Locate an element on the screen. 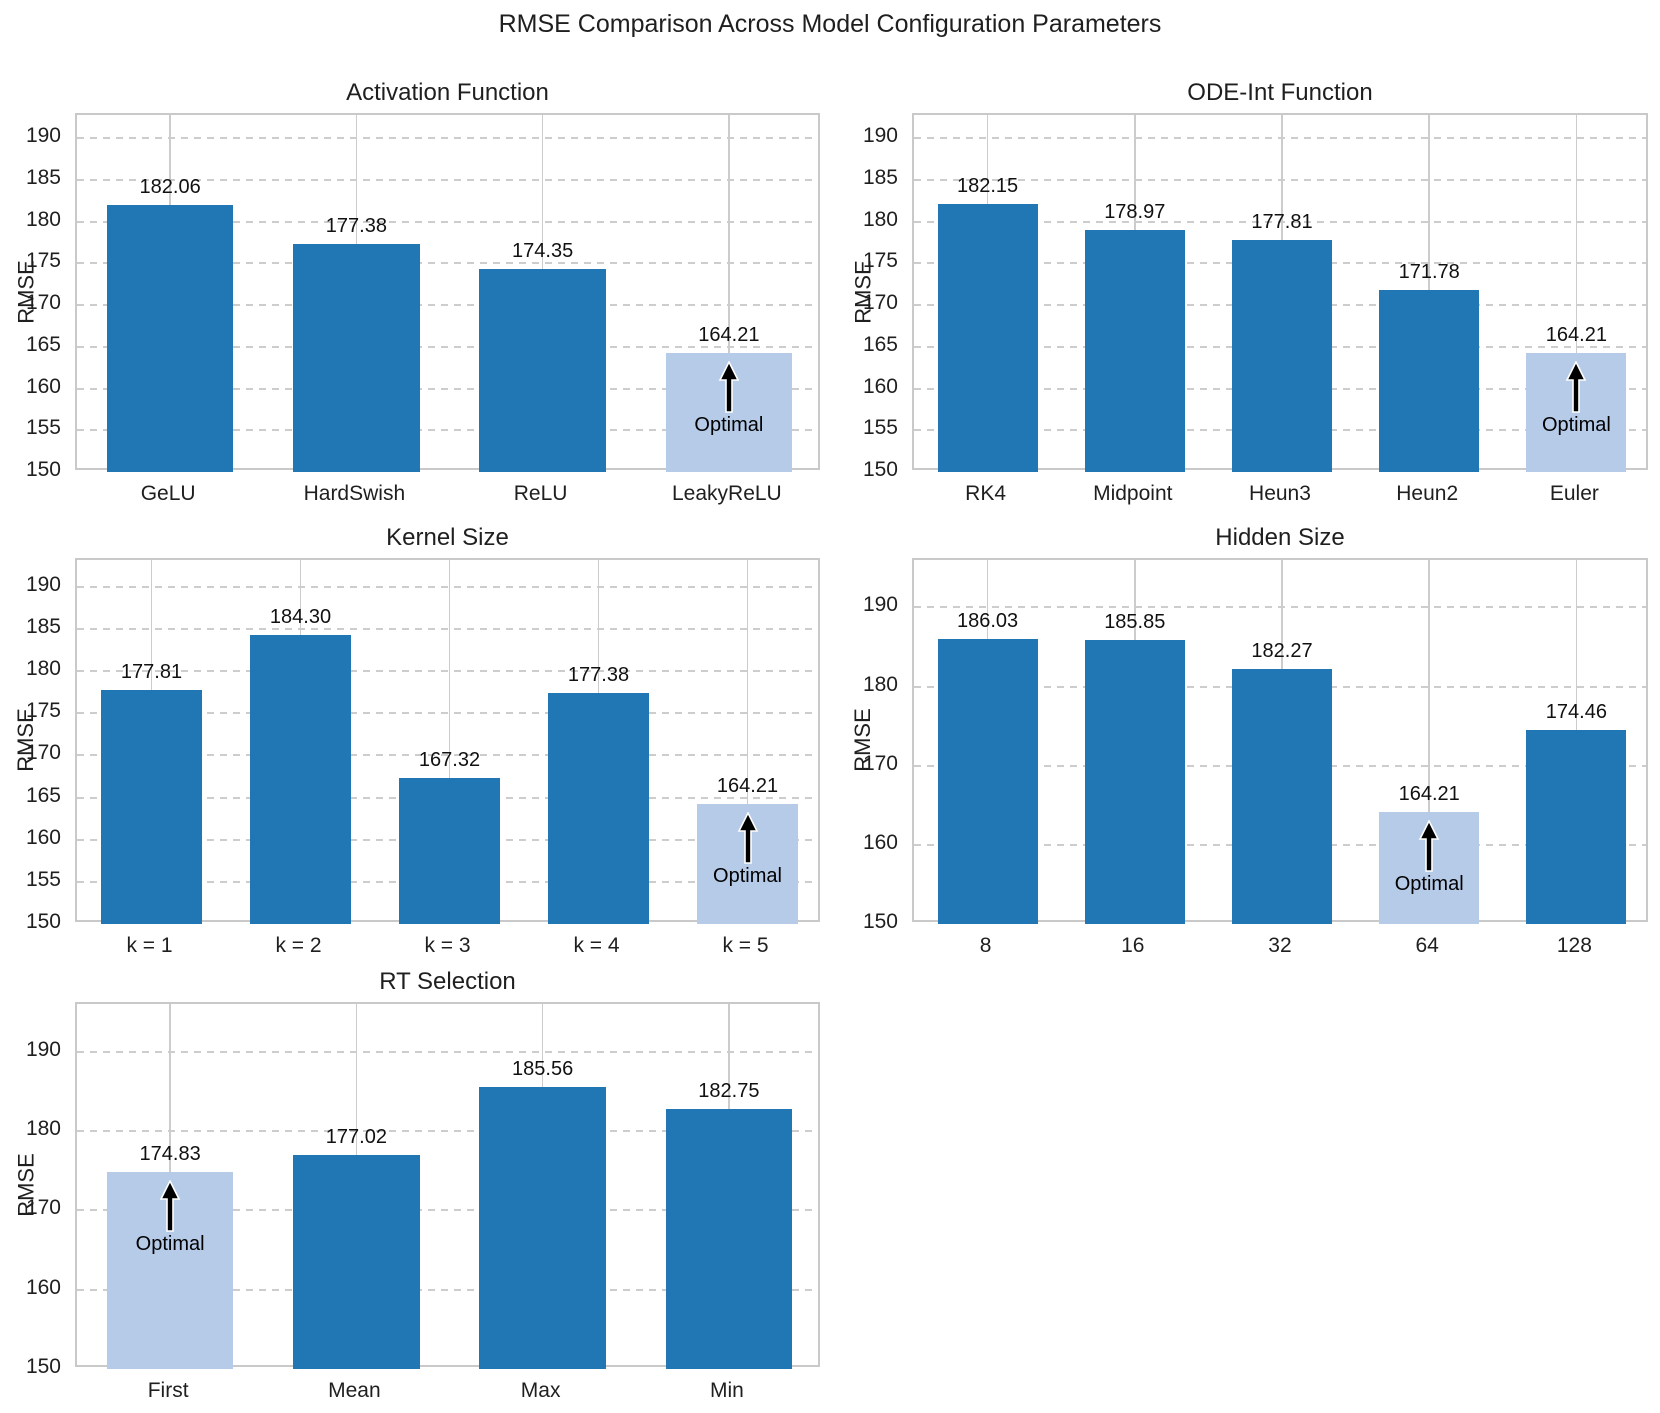  x-tick-label-k-1: k = 1 is located at coordinates (149, 945).